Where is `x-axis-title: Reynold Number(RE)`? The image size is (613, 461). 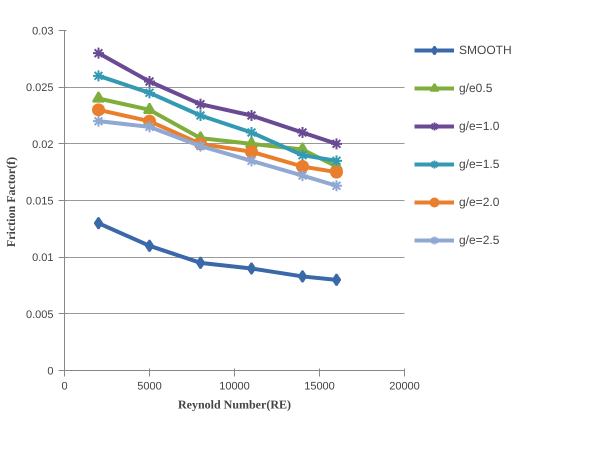 x-axis-title: Reynold Number(RE) is located at coordinates (235, 405).